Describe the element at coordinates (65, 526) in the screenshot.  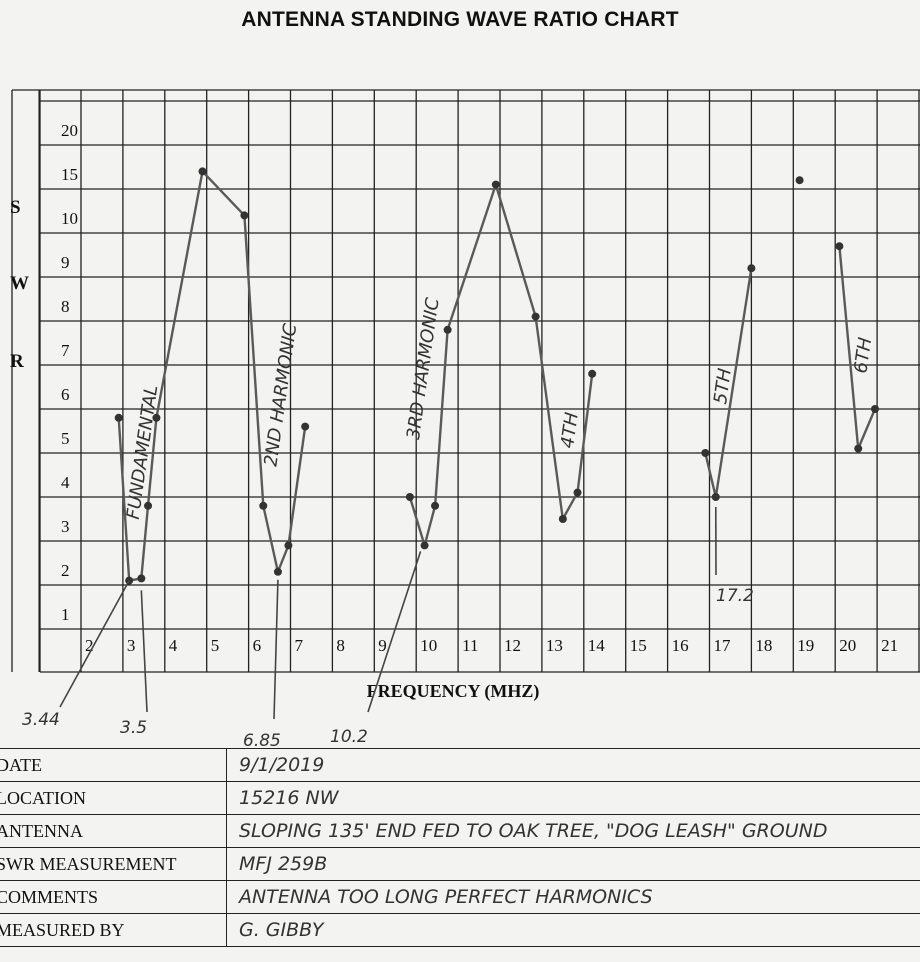
I see `y-tick-label: 3` at that location.